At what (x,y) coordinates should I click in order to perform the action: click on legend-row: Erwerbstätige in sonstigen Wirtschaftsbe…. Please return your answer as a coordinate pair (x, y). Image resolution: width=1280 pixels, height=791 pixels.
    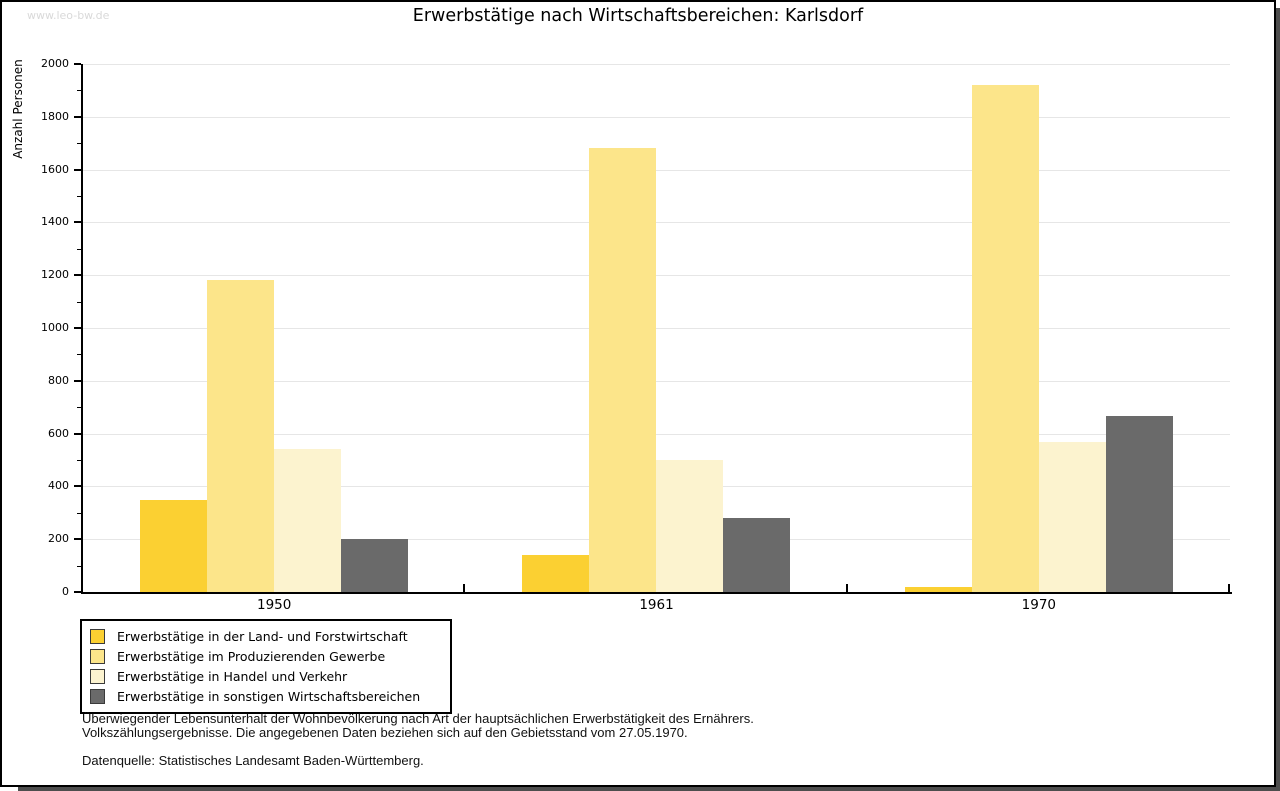
    Looking at the image, I should click on (266, 696).